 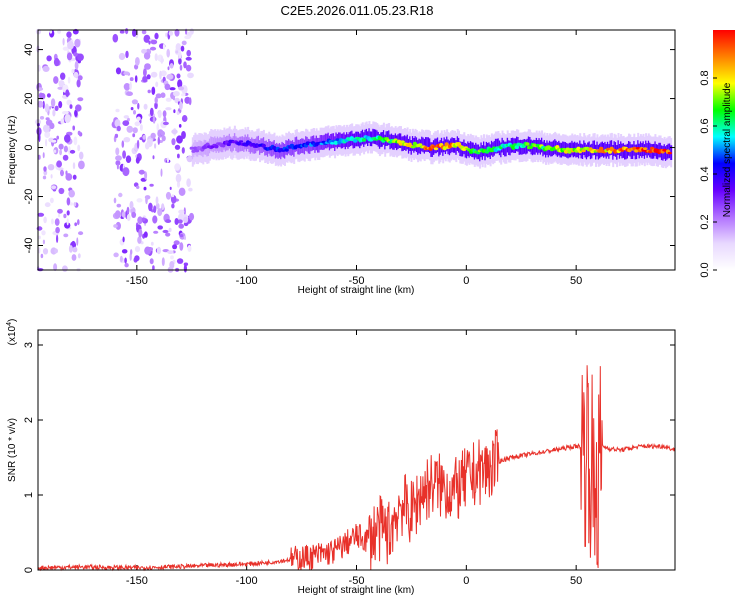 What do you see at coordinates (357, 281) in the screenshot?
I see `spectrogram-x-tick-label: -50` at bounding box center [357, 281].